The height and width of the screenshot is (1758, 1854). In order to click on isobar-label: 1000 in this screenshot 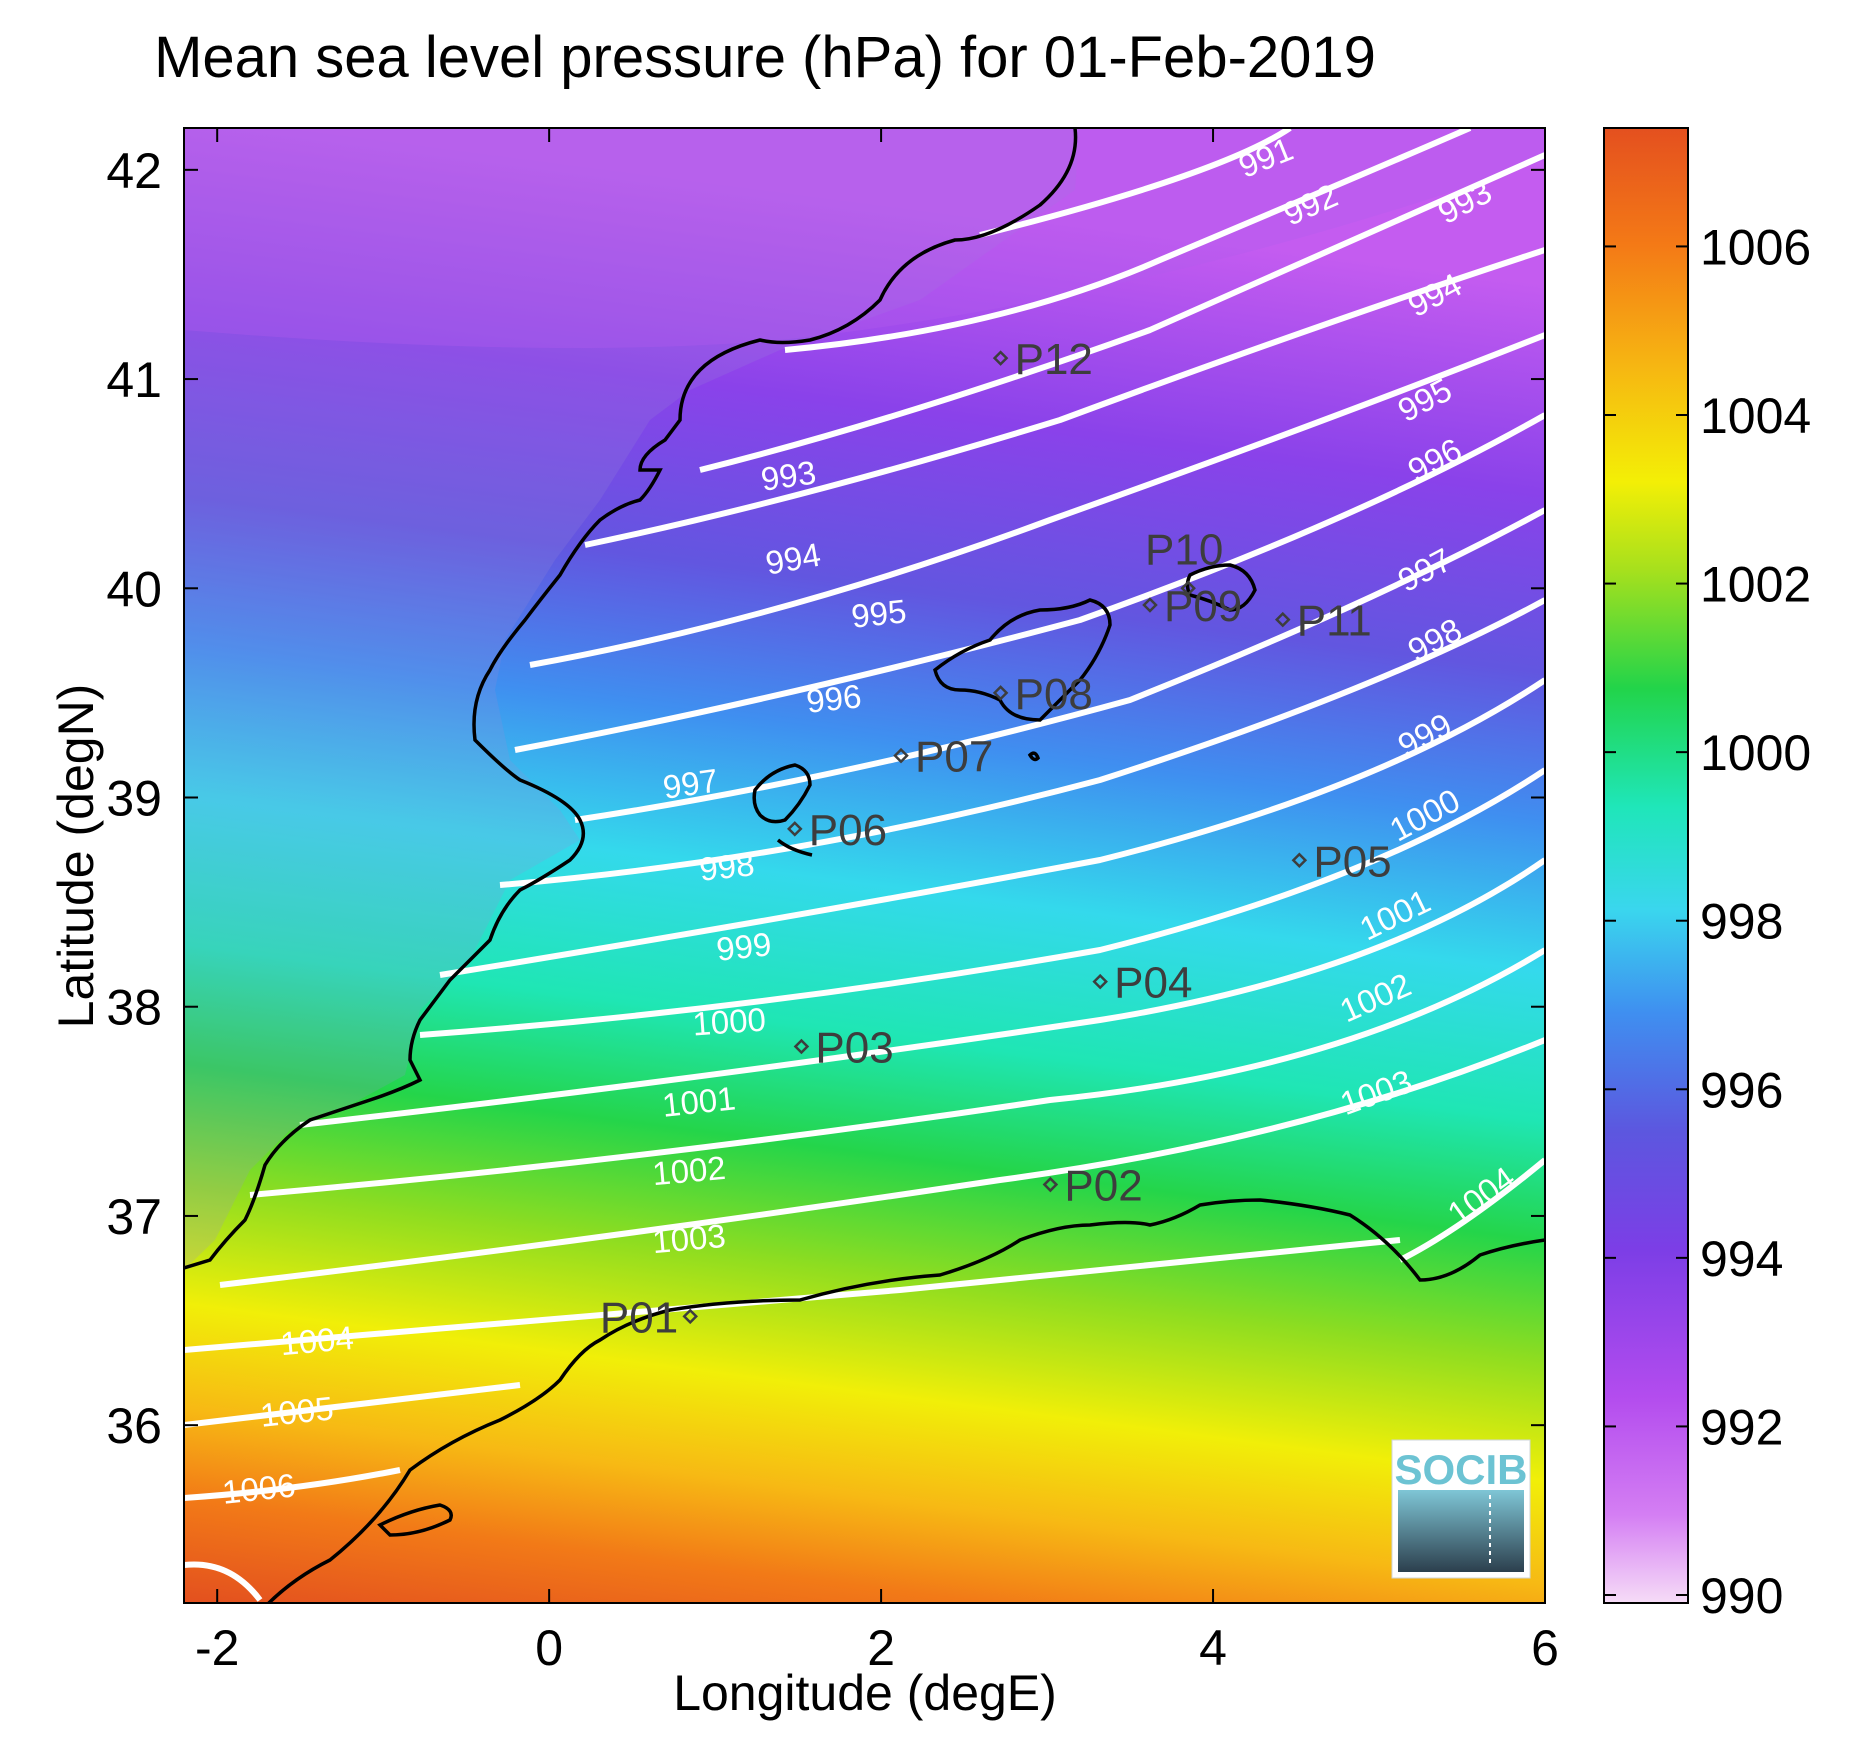, I will do `click(729, 1022)`.